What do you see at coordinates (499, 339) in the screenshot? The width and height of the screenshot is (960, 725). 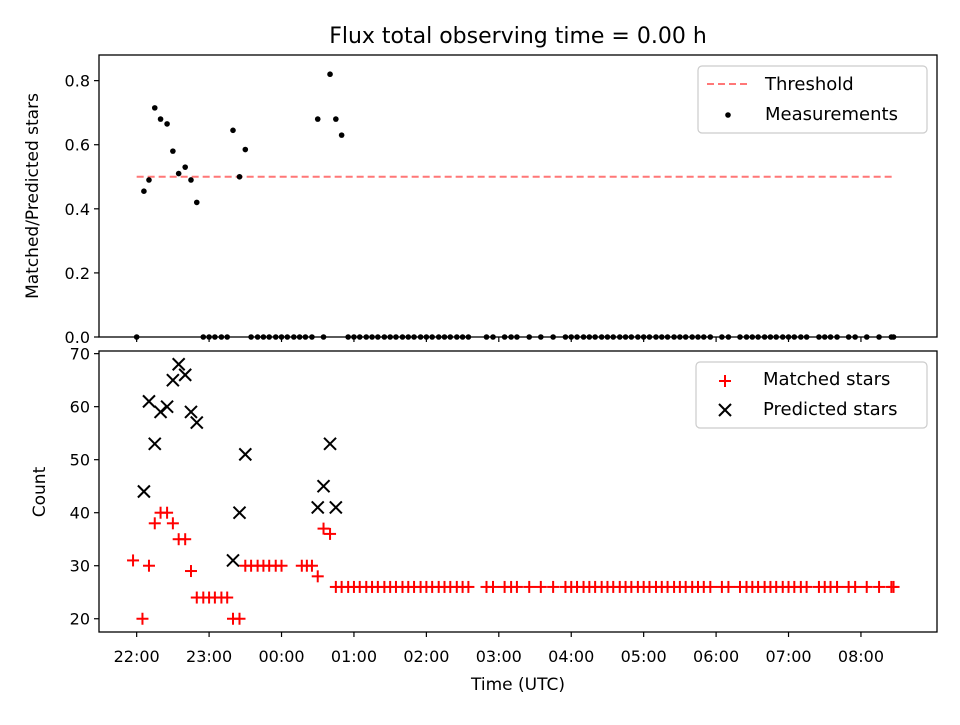 I see `ratio-x-ticks` at bounding box center [499, 339].